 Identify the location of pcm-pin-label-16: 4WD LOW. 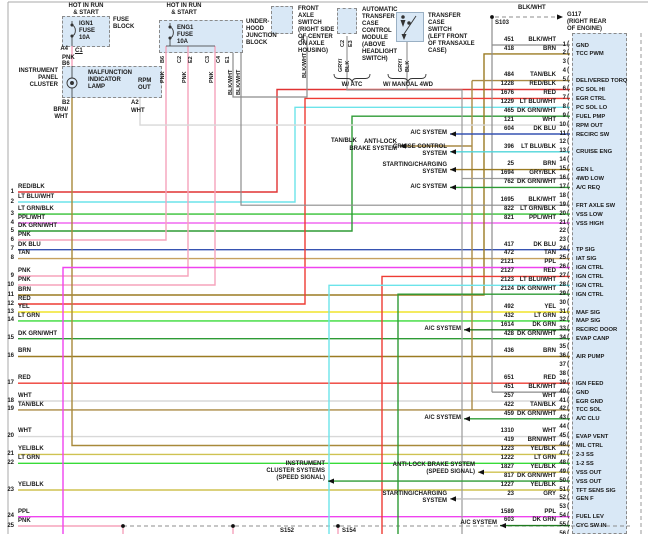
(590, 179).